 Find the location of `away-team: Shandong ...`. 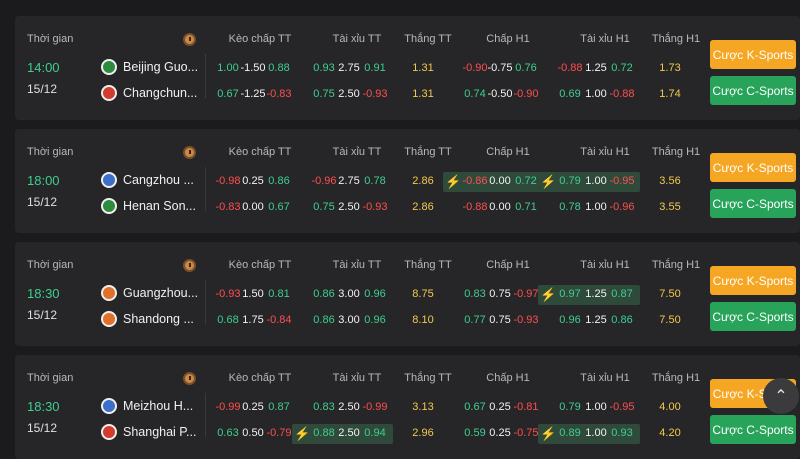

away-team: Shandong ... is located at coordinates (147, 319).